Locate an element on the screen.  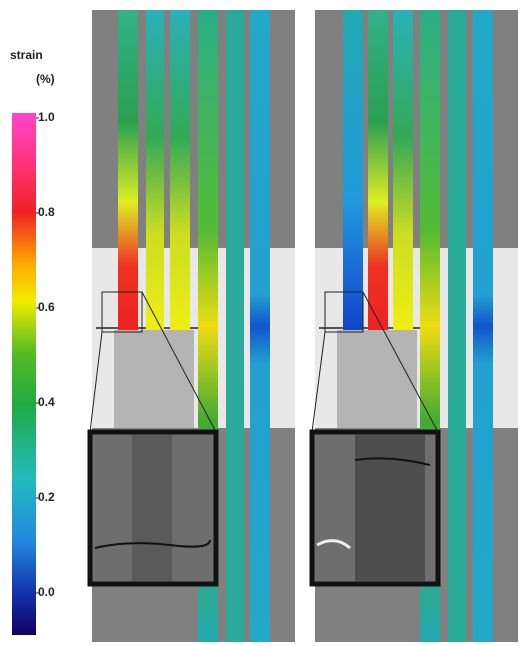
tick-label: 0.0 is located at coordinates (46, 592).